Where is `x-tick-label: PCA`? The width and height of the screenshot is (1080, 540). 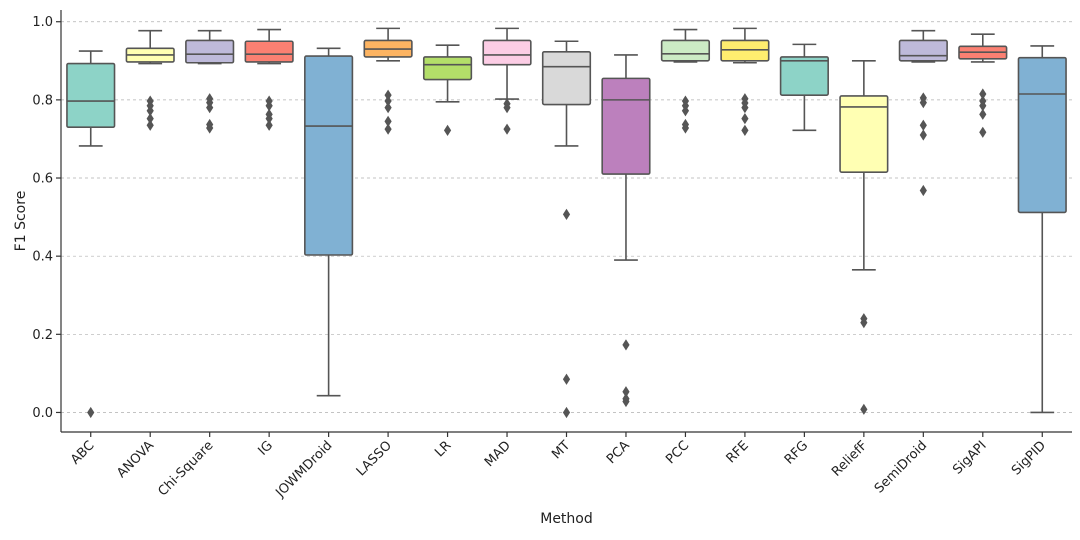 x-tick-label: PCA is located at coordinates (618, 452).